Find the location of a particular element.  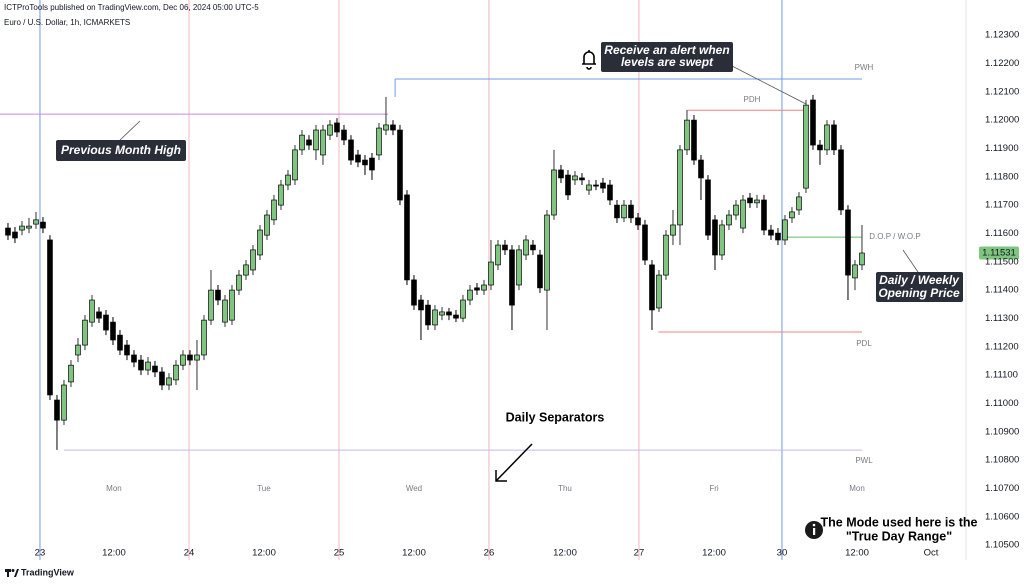

annotation: Previous Month High is located at coordinates (121, 150).